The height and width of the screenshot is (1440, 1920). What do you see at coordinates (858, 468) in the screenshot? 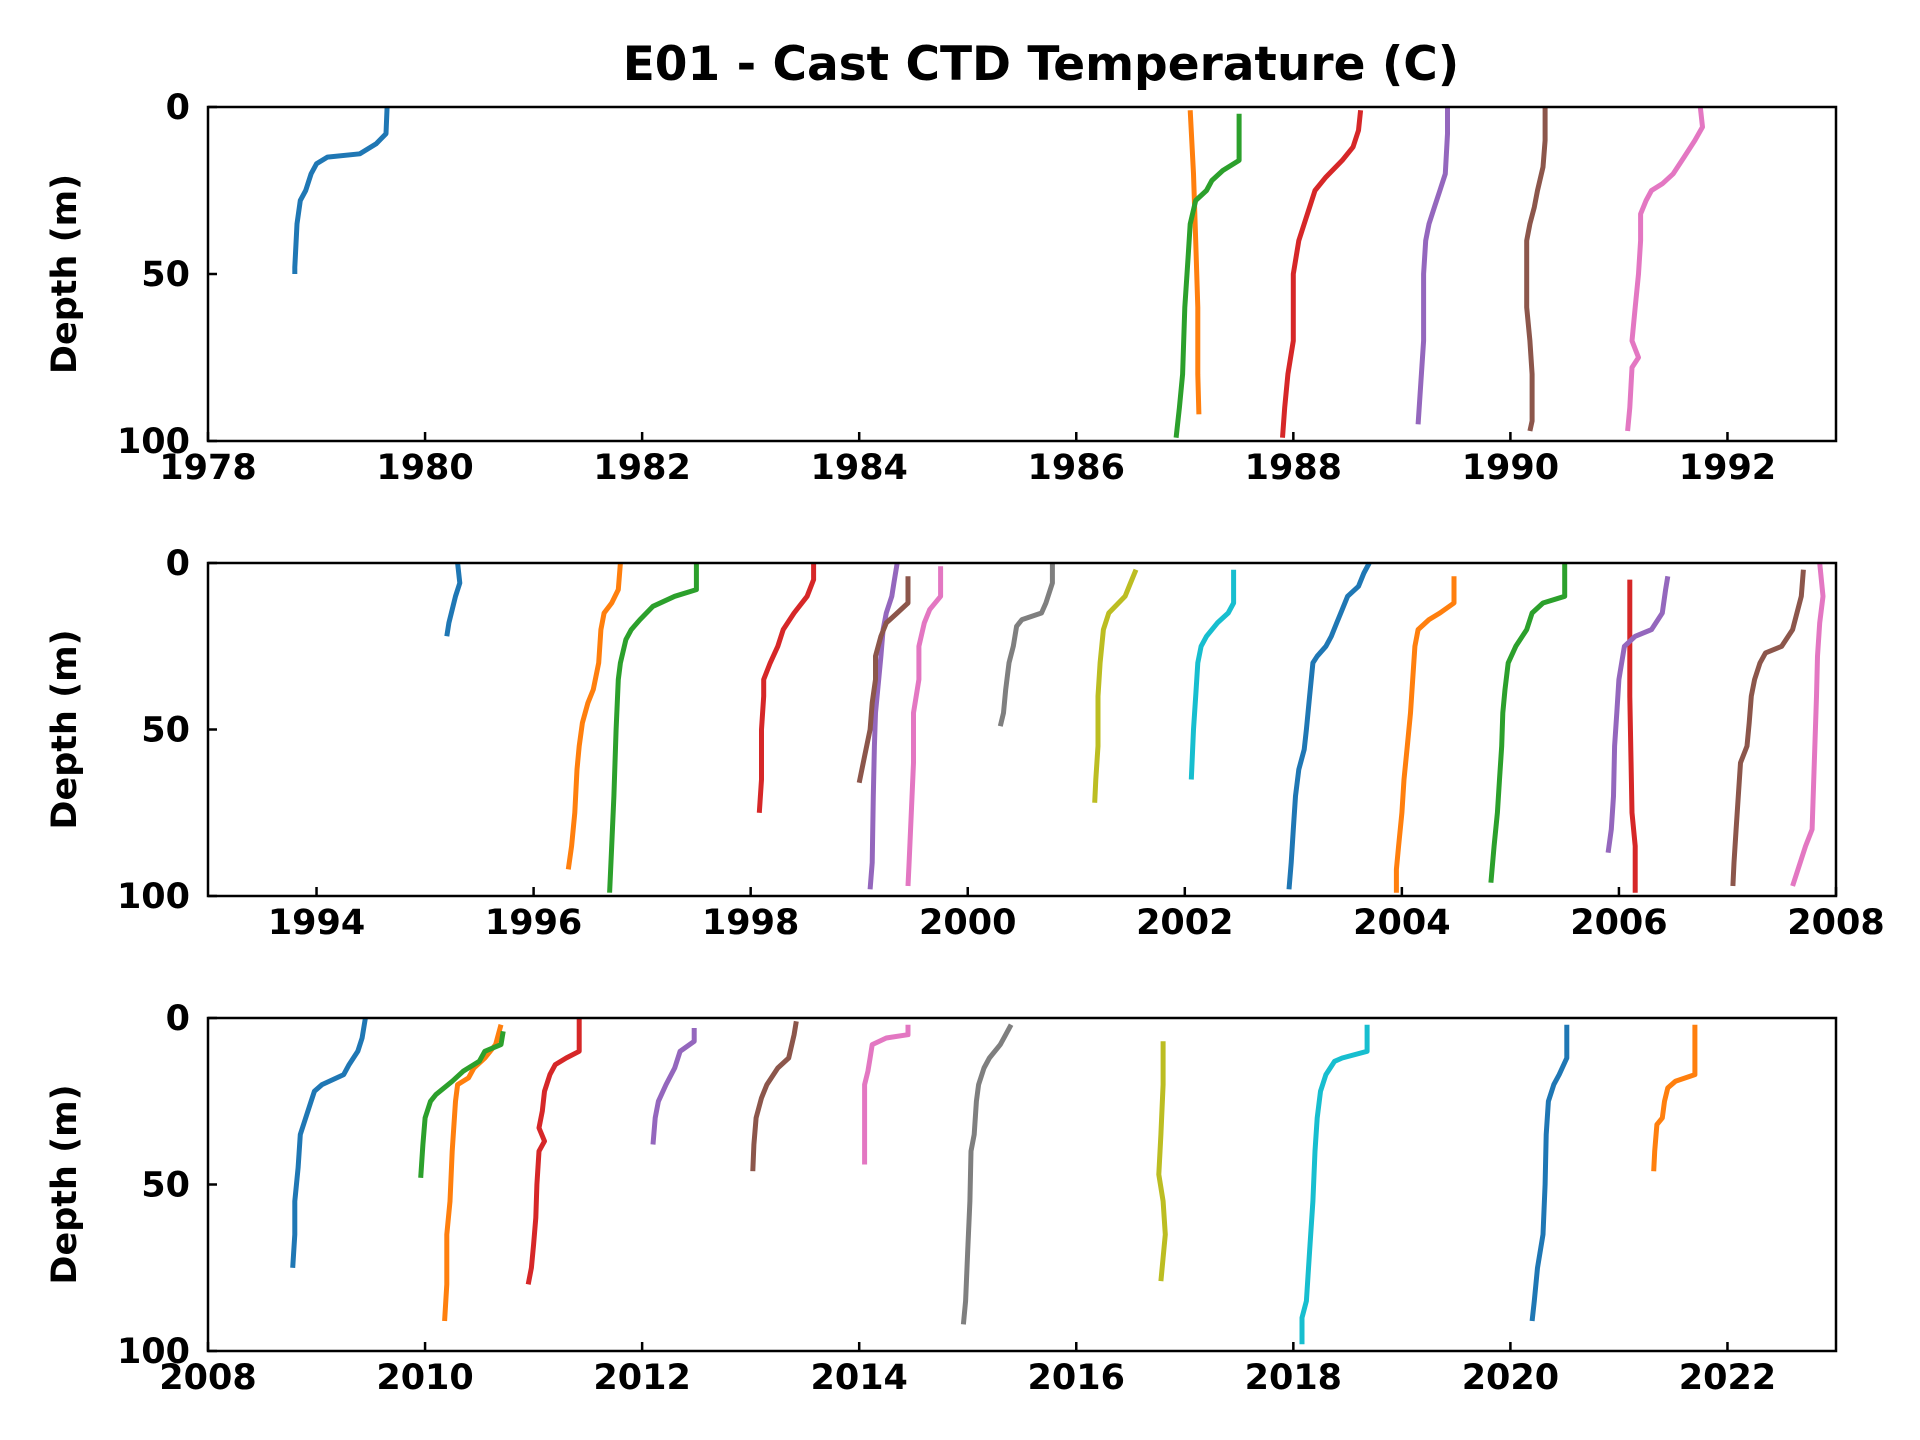
I see `x-tick-label: 1984` at bounding box center [858, 468].